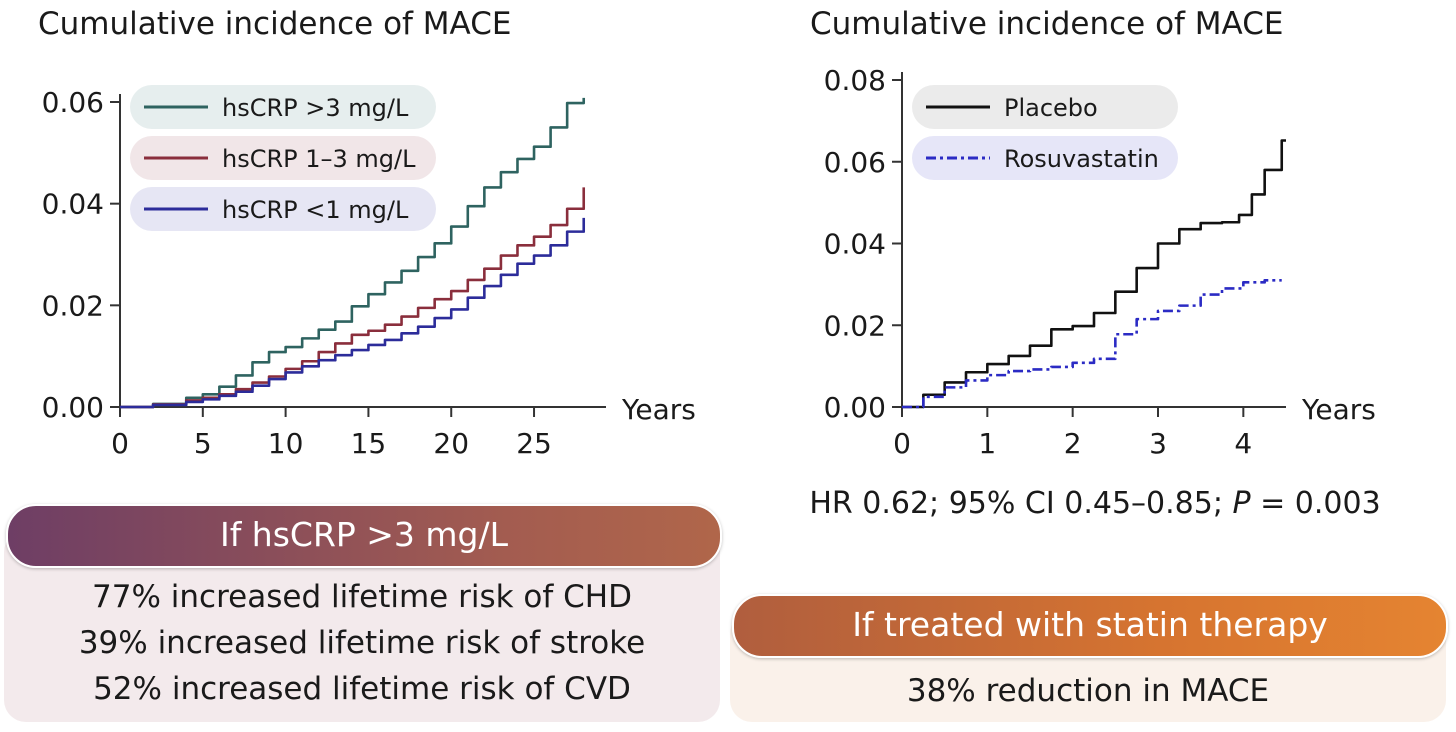 The image size is (1456, 732). What do you see at coordinates (203, 443) in the screenshot?
I see `left-x-tick-label: 5` at bounding box center [203, 443].